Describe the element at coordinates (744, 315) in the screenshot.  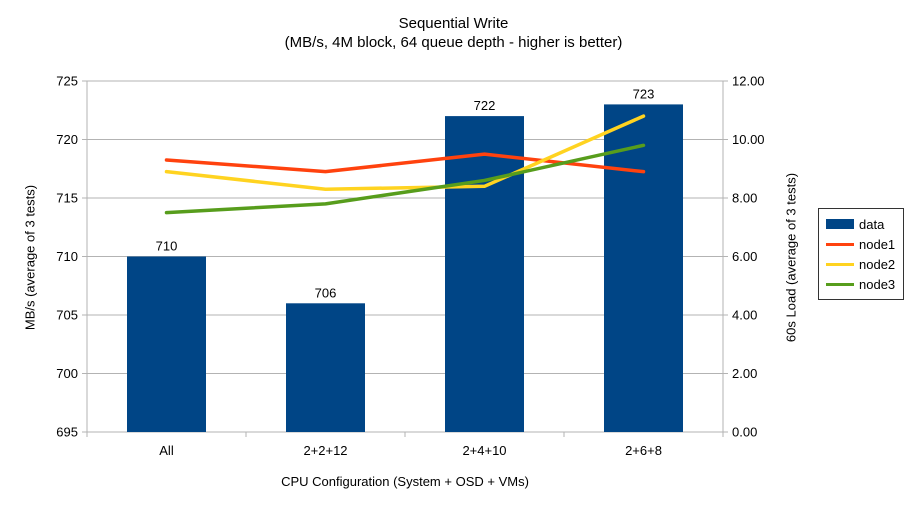
I see `right-axis-tick-label: 4.00` at that location.